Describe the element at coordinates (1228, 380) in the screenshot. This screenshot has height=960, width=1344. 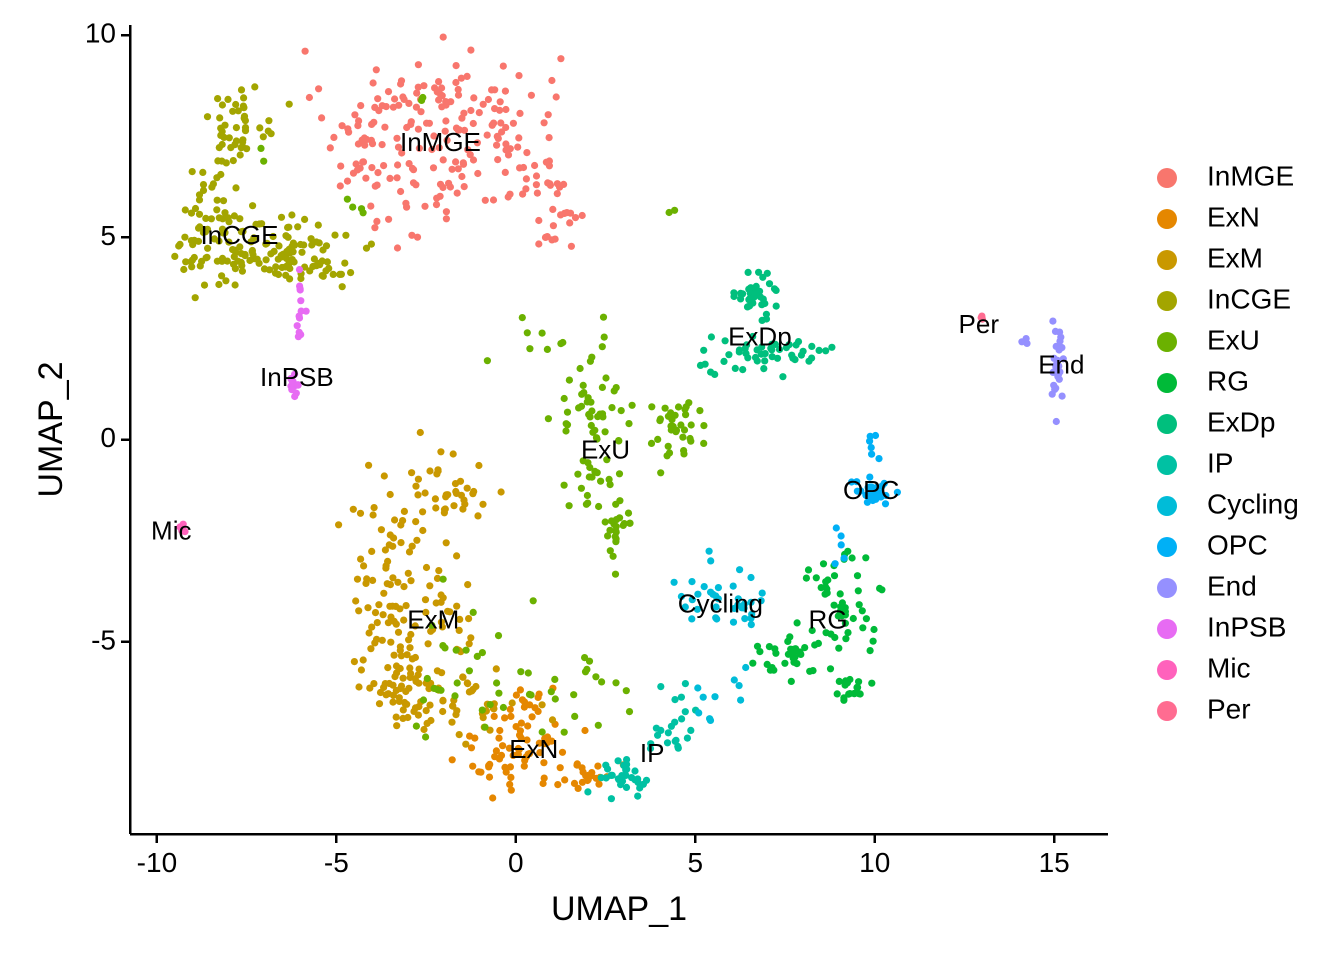
I see `legend-label: RG` at that location.